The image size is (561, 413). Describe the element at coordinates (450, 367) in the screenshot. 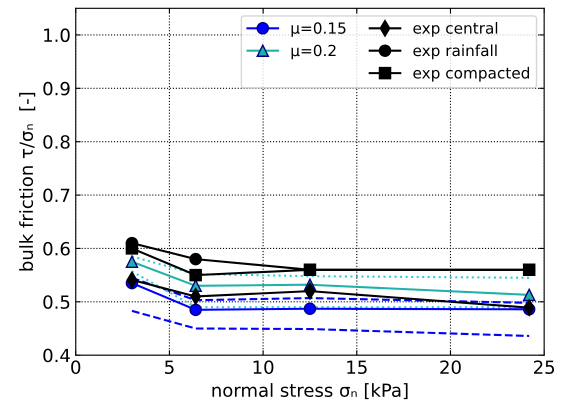

I see `x-tick-label: 20` at that location.